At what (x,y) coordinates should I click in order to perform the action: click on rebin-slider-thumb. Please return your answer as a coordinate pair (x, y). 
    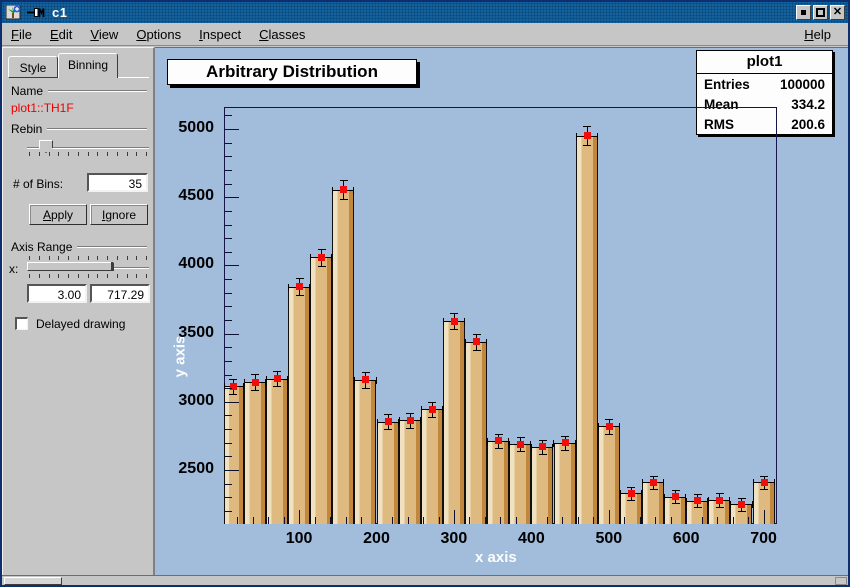
    Looking at the image, I should click on (46, 146).